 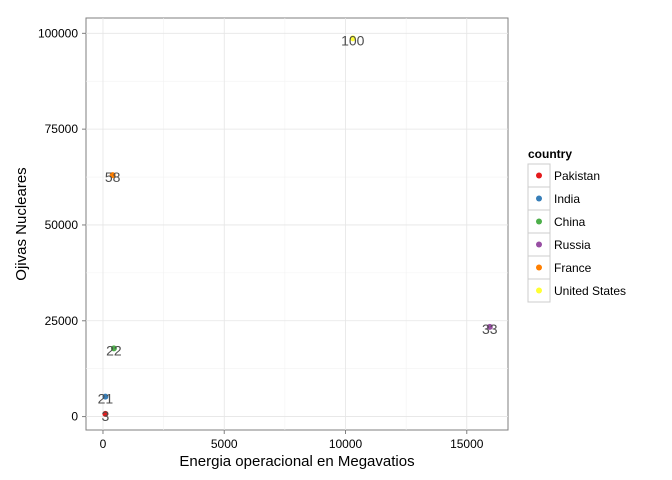 I want to click on data-label: 33, so click(x=490, y=329).